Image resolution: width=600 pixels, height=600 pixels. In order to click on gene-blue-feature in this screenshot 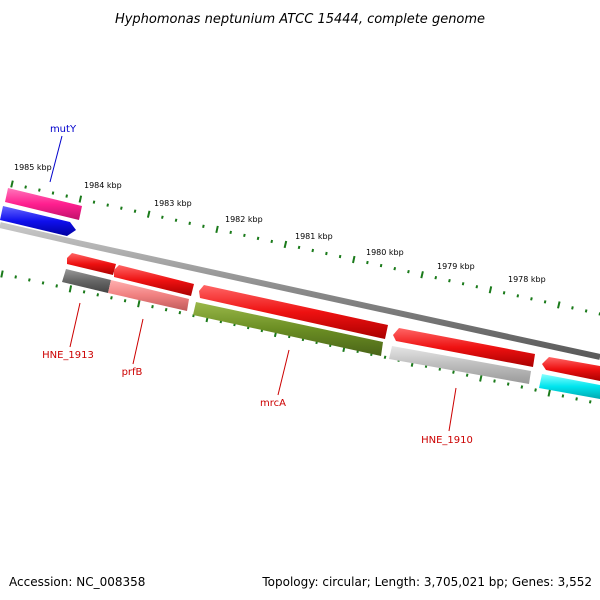, I will do `click(38, 221)`.